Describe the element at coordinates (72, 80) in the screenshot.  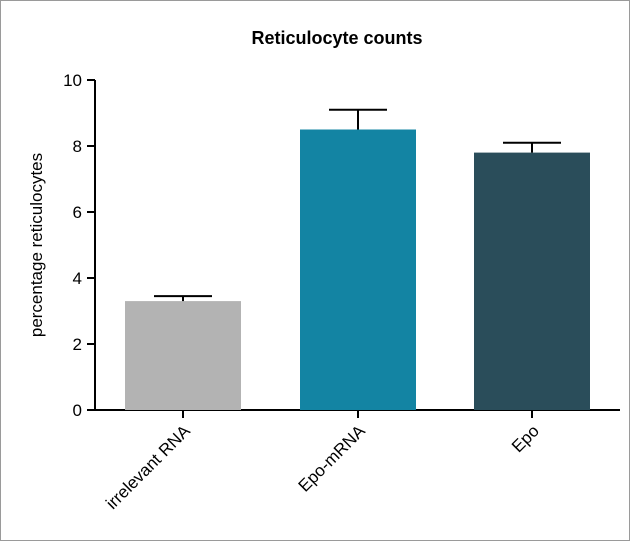
I see `y-tick-label: 10` at that location.